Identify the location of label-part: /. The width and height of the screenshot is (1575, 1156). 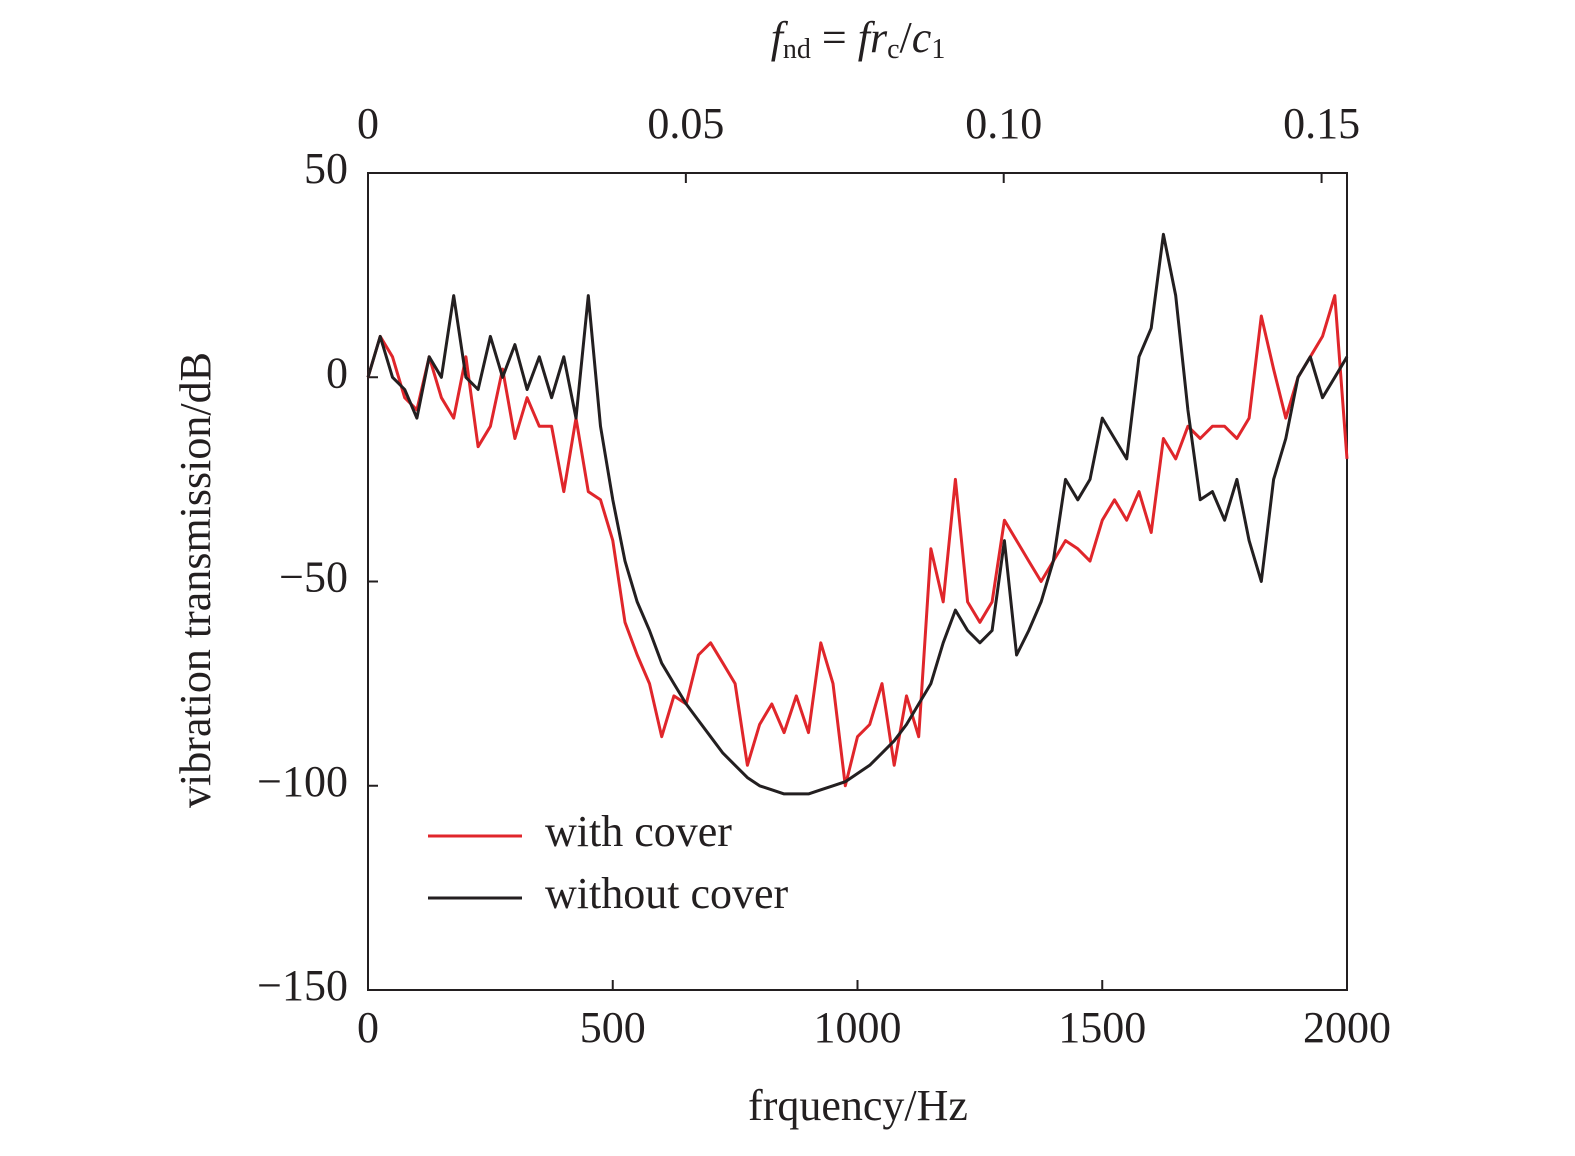
(906, 37).